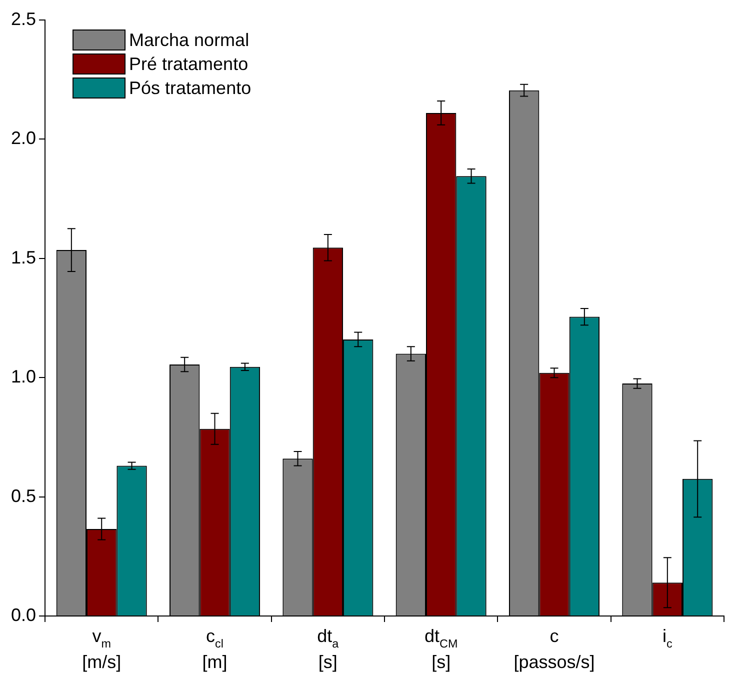  Describe the element at coordinates (23, 257) in the screenshot. I see `y-tick-label: 1.5` at that location.